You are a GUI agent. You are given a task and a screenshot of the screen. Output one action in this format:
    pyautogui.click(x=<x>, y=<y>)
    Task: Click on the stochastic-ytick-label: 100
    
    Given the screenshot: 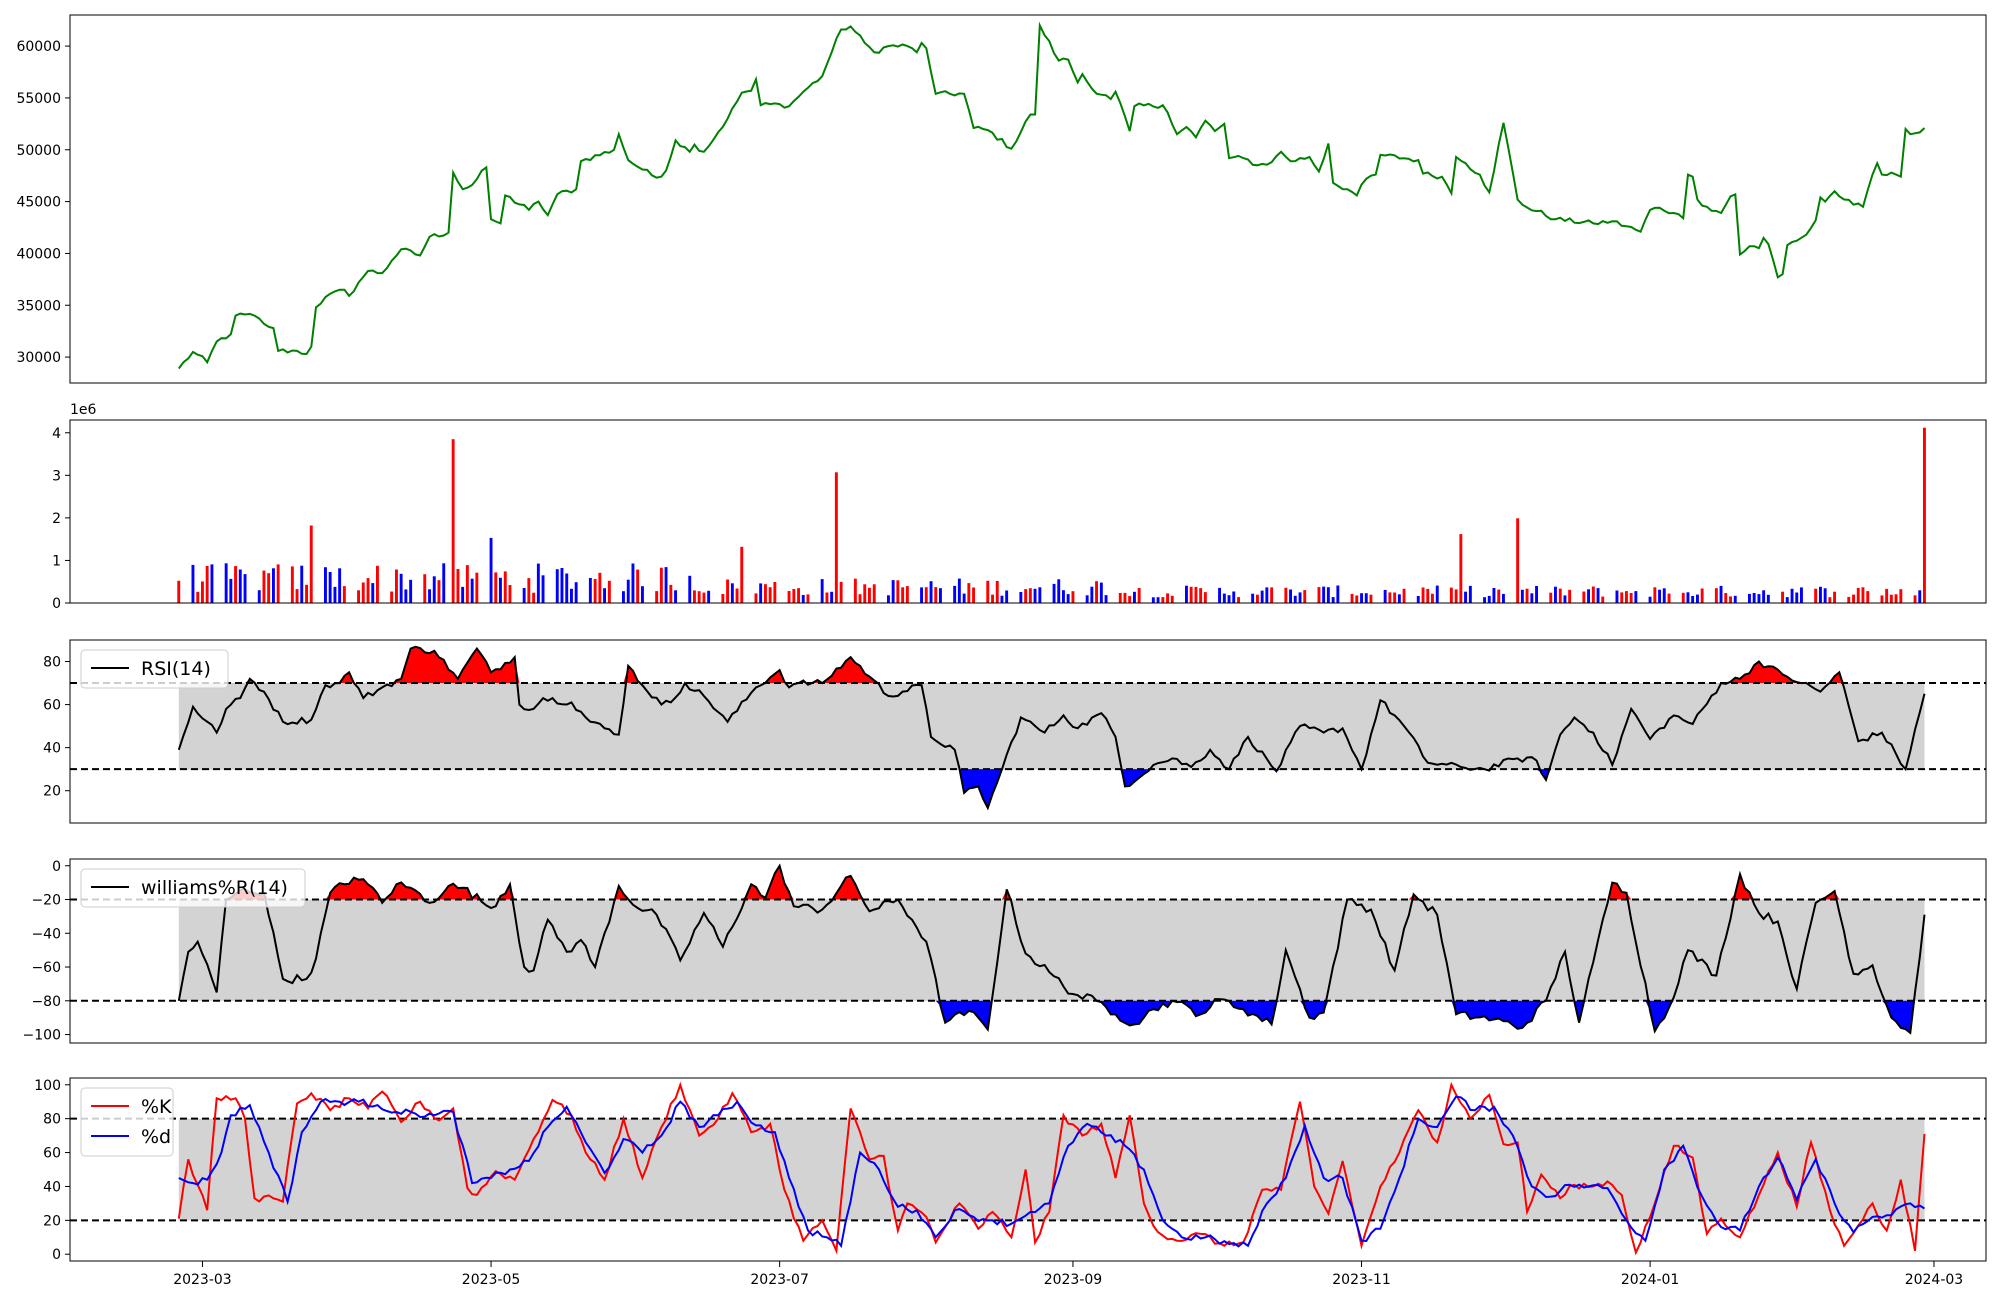 What is the action you would take?
    pyautogui.click(x=47, y=1086)
    